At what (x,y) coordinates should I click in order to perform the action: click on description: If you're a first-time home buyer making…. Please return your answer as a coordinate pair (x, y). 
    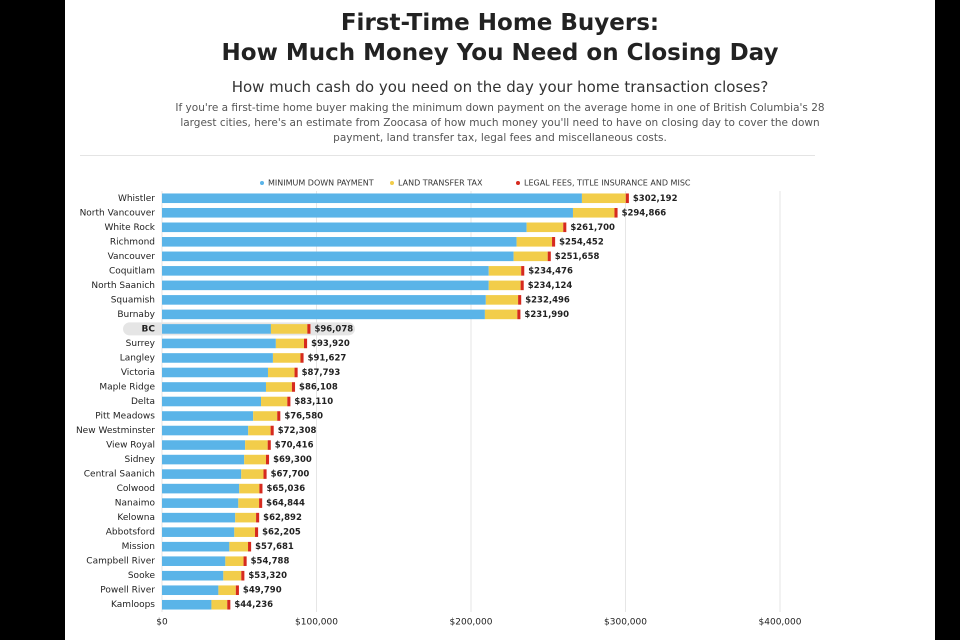
    Looking at the image, I should click on (500, 123).